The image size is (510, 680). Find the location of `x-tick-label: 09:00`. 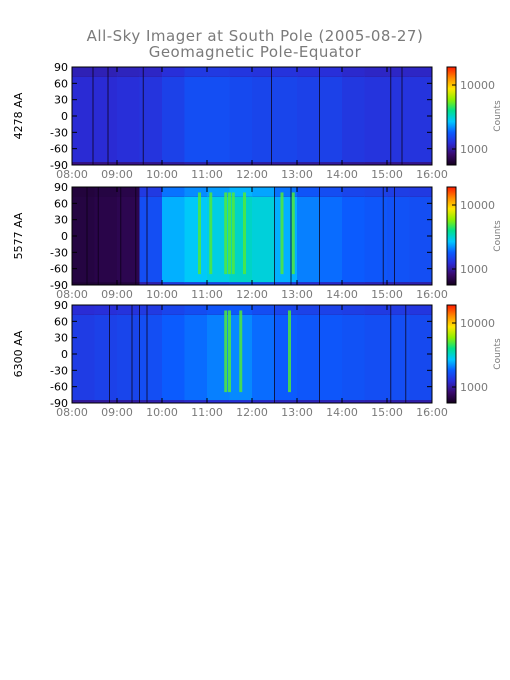

x-tick-label: 09:00 is located at coordinates (117, 294).